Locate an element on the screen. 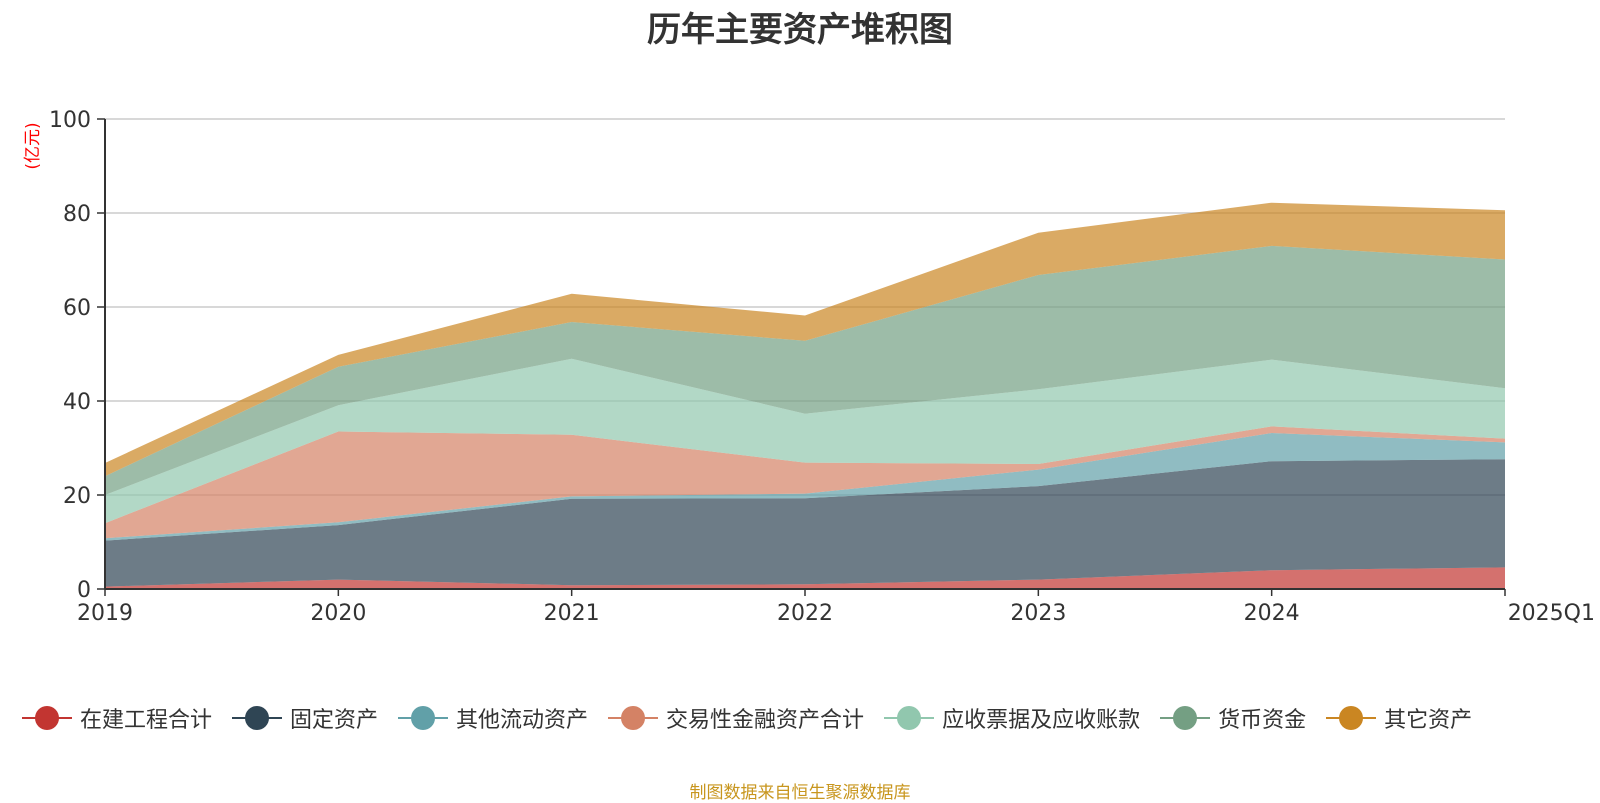 This screenshot has height=803, width=1600. x-tick-label-0: 2019 is located at coordinates (105, 613).